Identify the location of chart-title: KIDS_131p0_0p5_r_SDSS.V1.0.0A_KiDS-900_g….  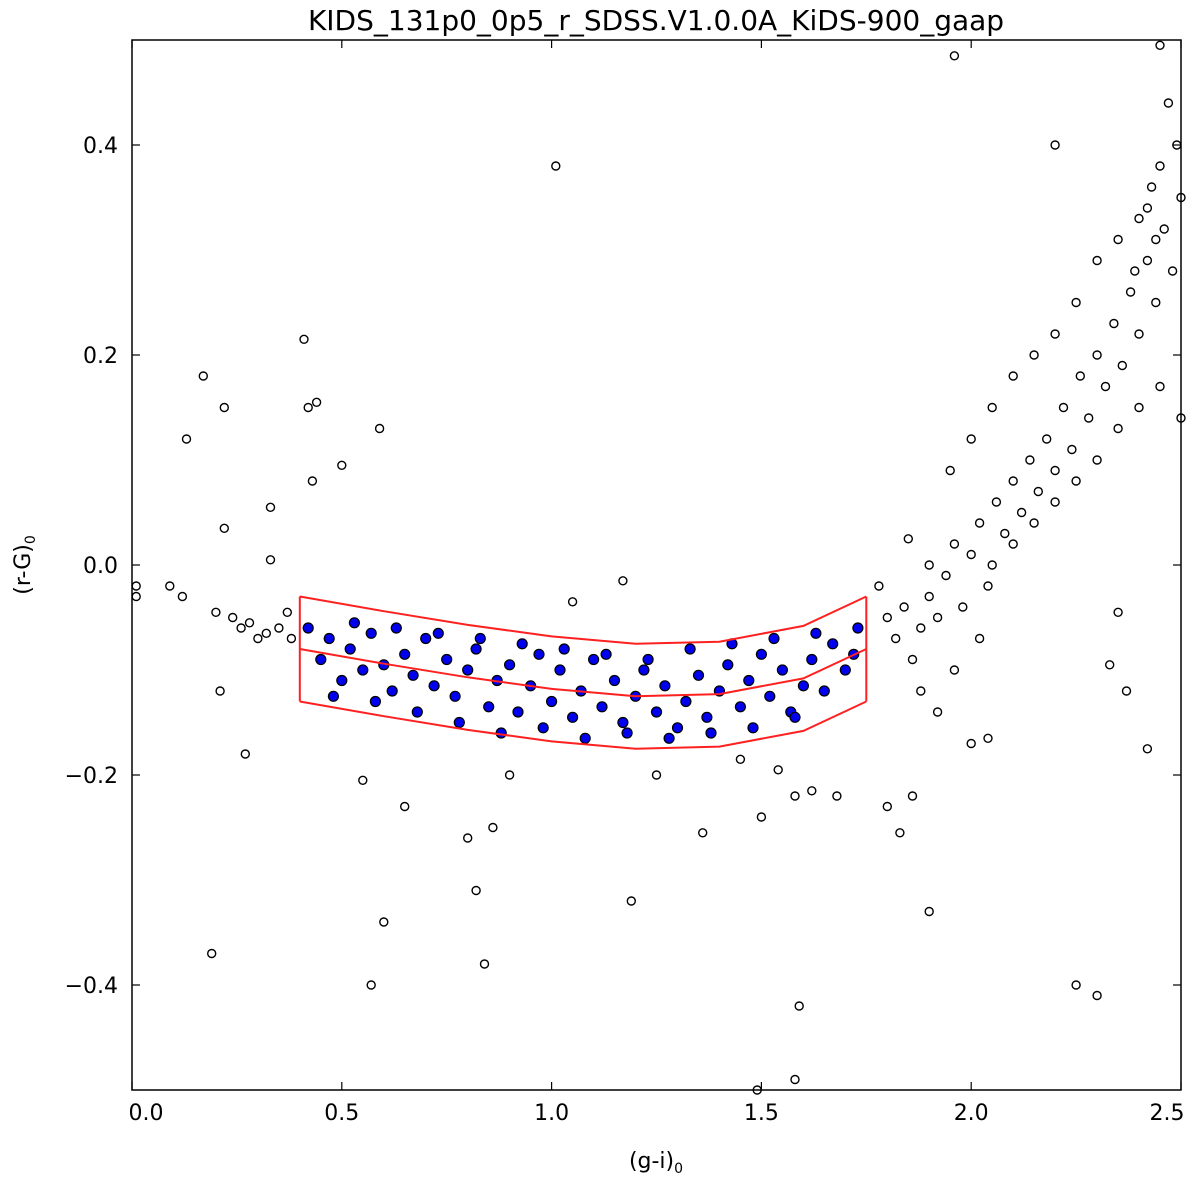
(656, 20).